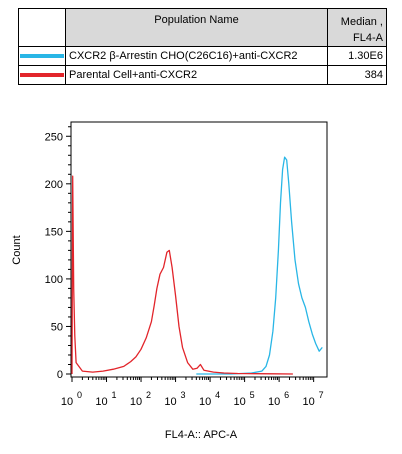 The width and height of the screenshot is (402, 454). I want to click on y-tick-label: 100, so click(54, 280).